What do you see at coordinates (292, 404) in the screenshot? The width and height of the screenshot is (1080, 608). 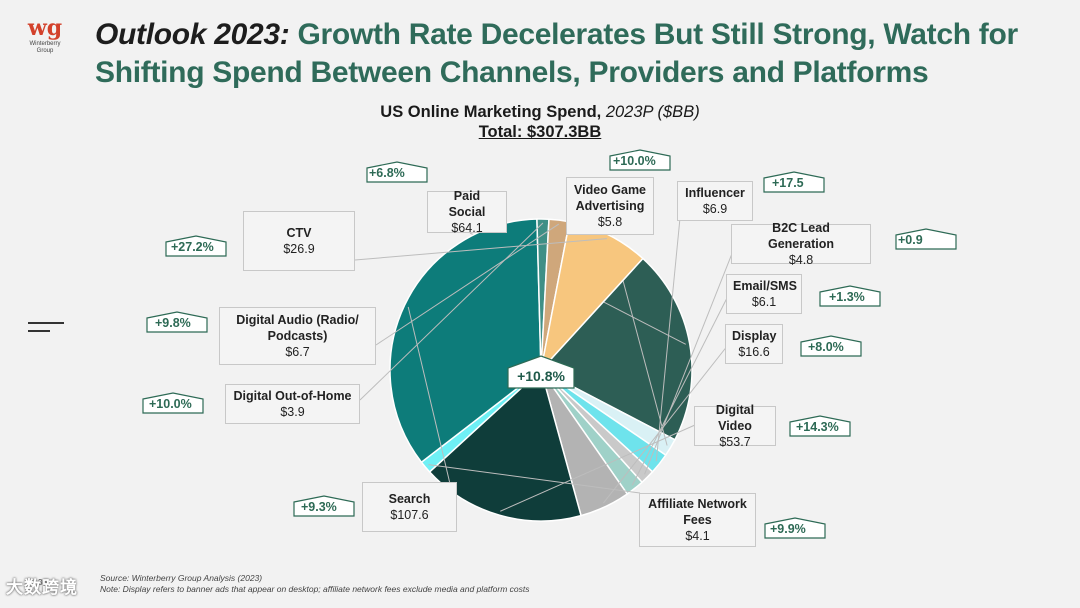 I see `label-digital-out-of-home: Digital Out-of-Home $3.9` at bounding box center [292, 404].